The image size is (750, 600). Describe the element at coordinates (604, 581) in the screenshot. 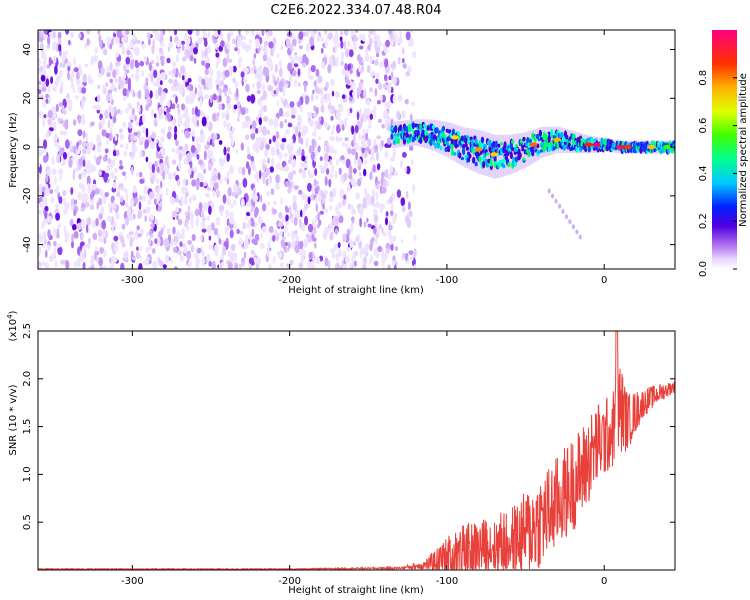

I see `snr-xtick-label: 0` at that location.